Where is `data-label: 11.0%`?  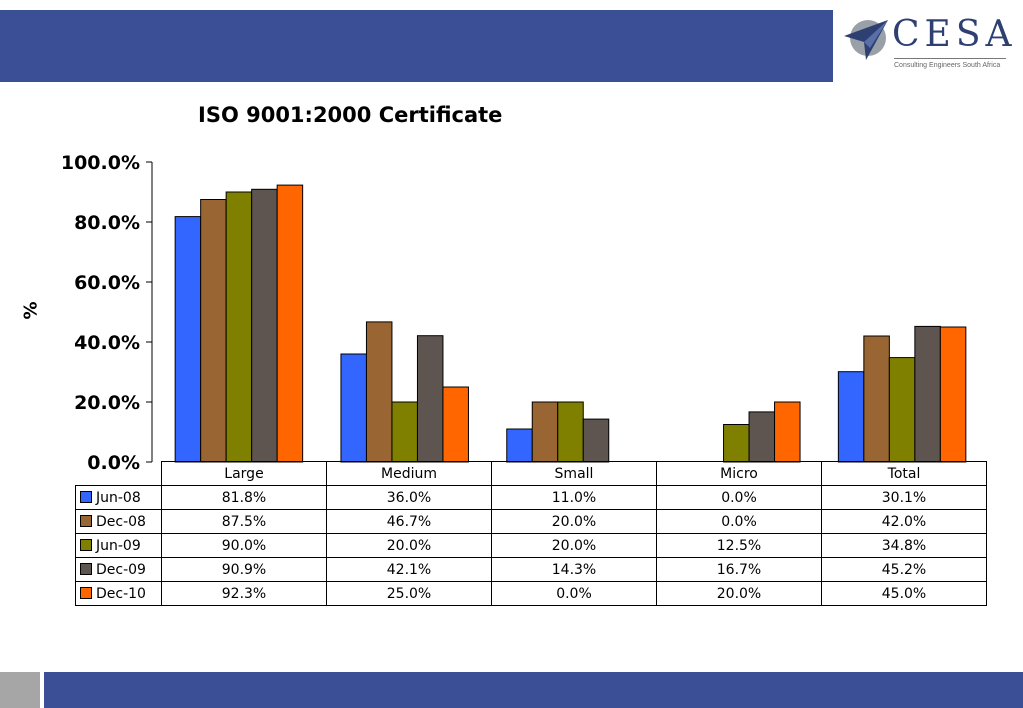
data-label: 11.0% is located at coordinates (574, 497).